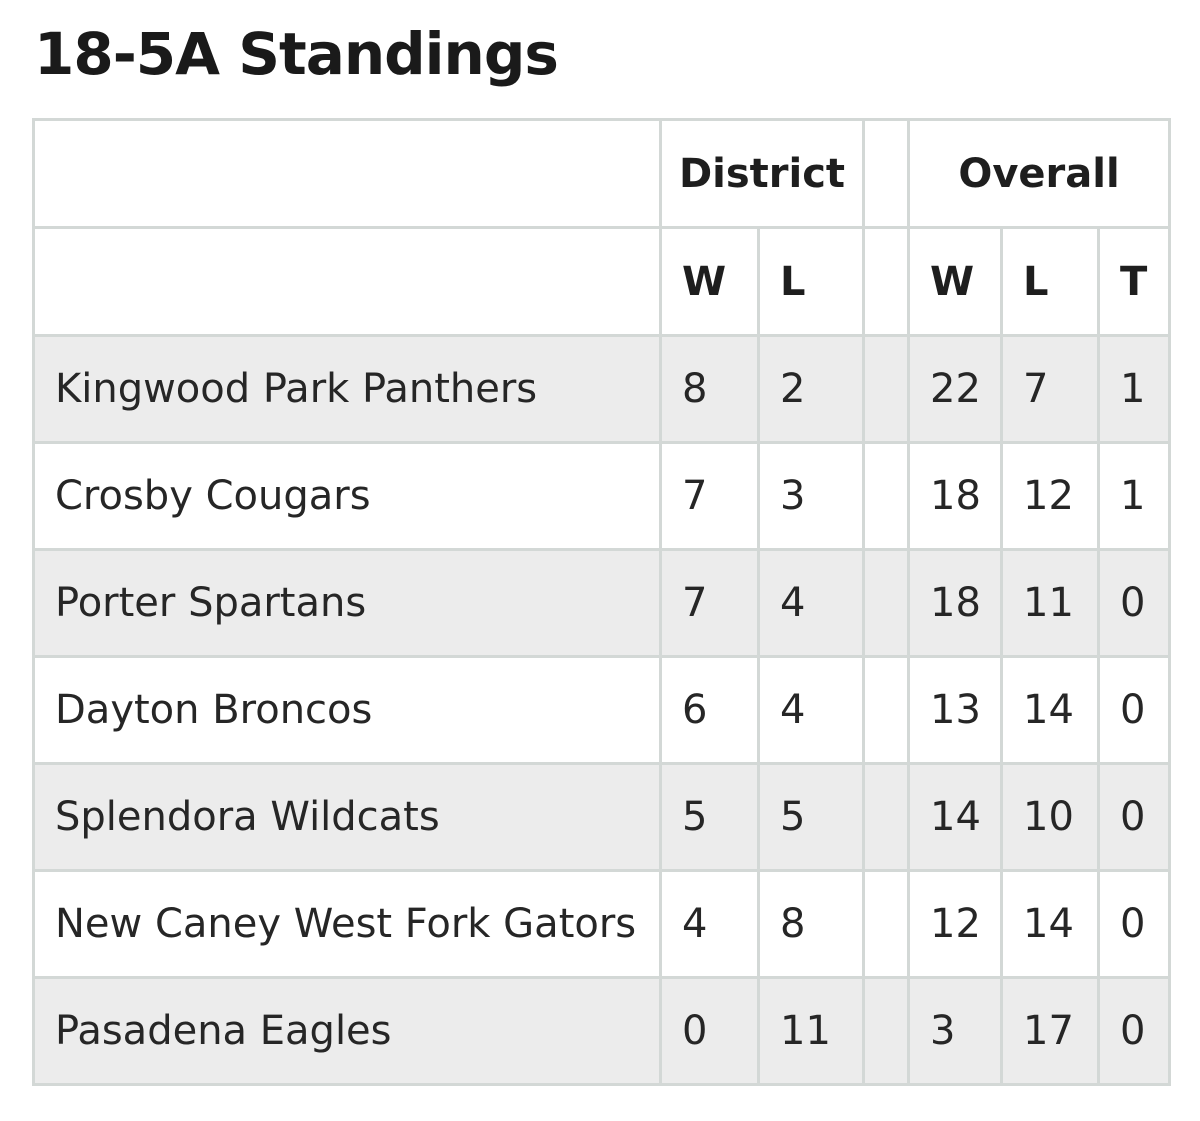  What do you see at coordinates (811, 281) in the screenshot?
I see `district-losses-header: L` at bounding box center [811, 281].